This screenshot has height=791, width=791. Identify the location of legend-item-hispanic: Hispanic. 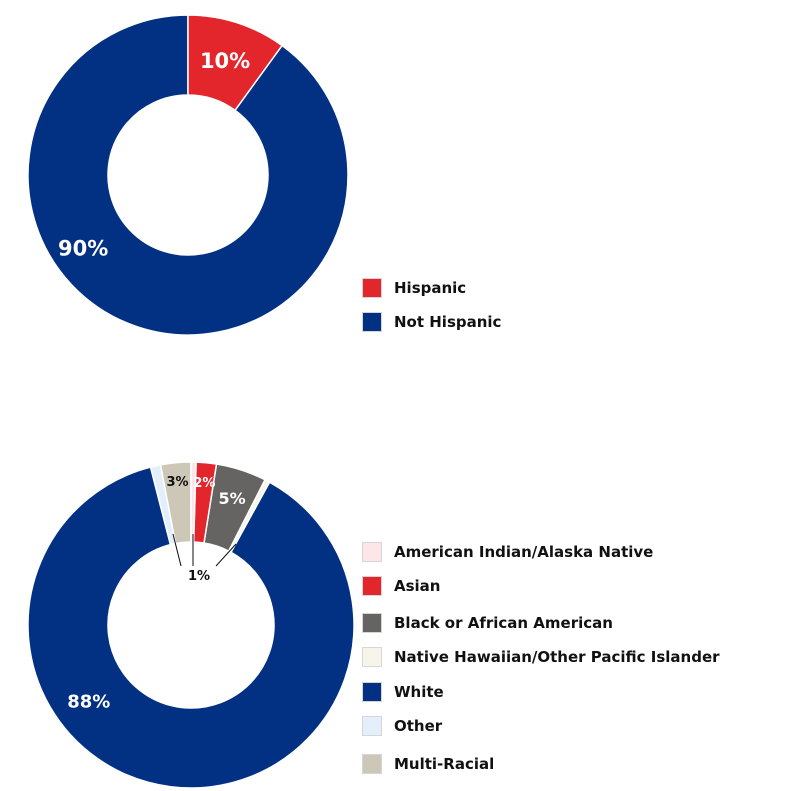
(414, 288).